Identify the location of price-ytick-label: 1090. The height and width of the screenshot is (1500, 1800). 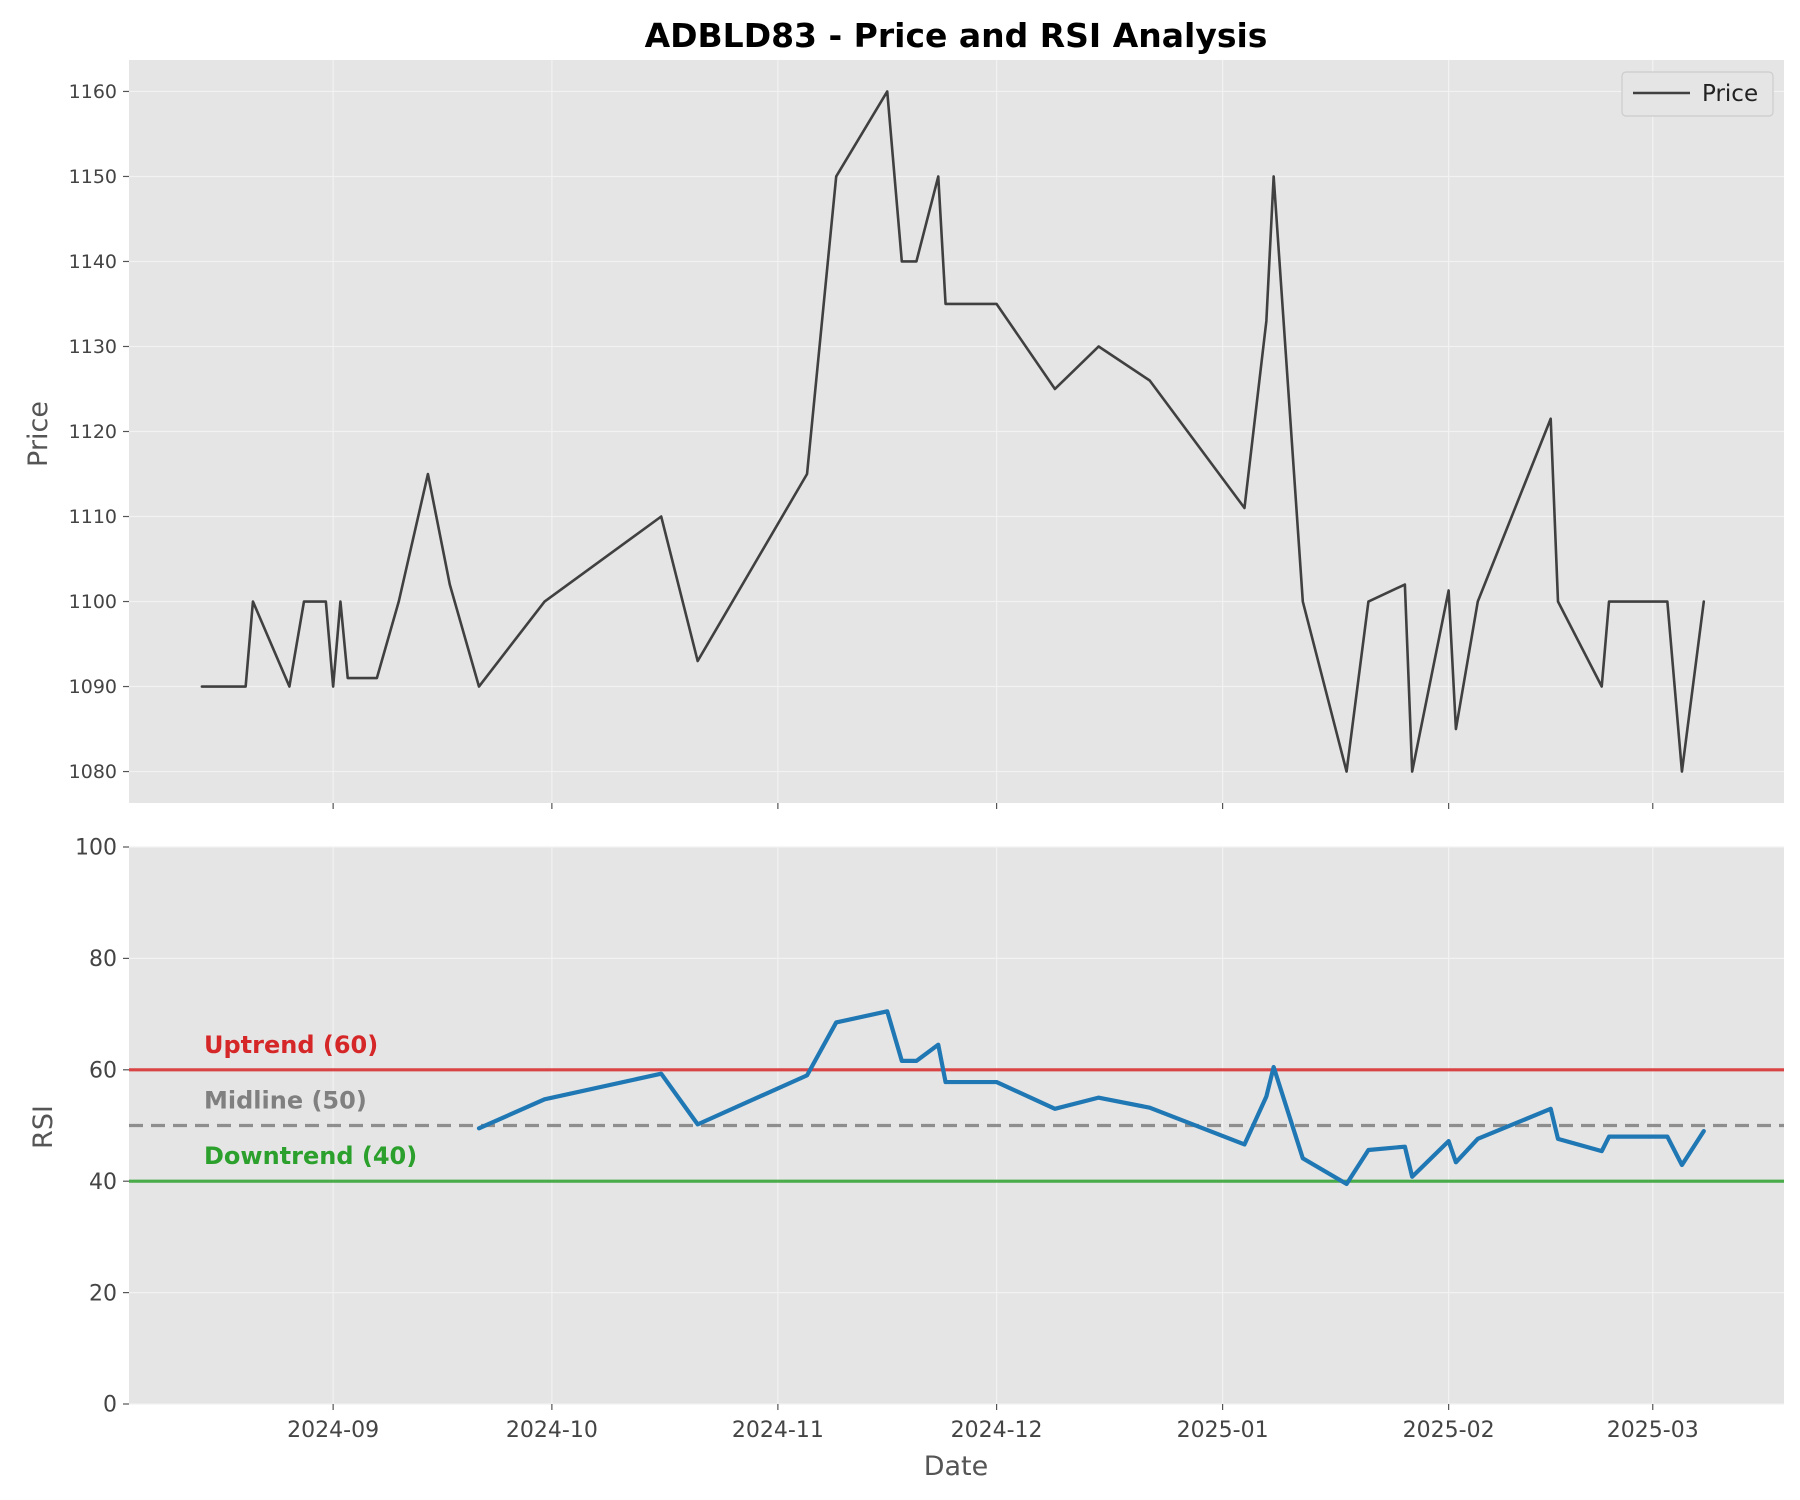
(93, 687).